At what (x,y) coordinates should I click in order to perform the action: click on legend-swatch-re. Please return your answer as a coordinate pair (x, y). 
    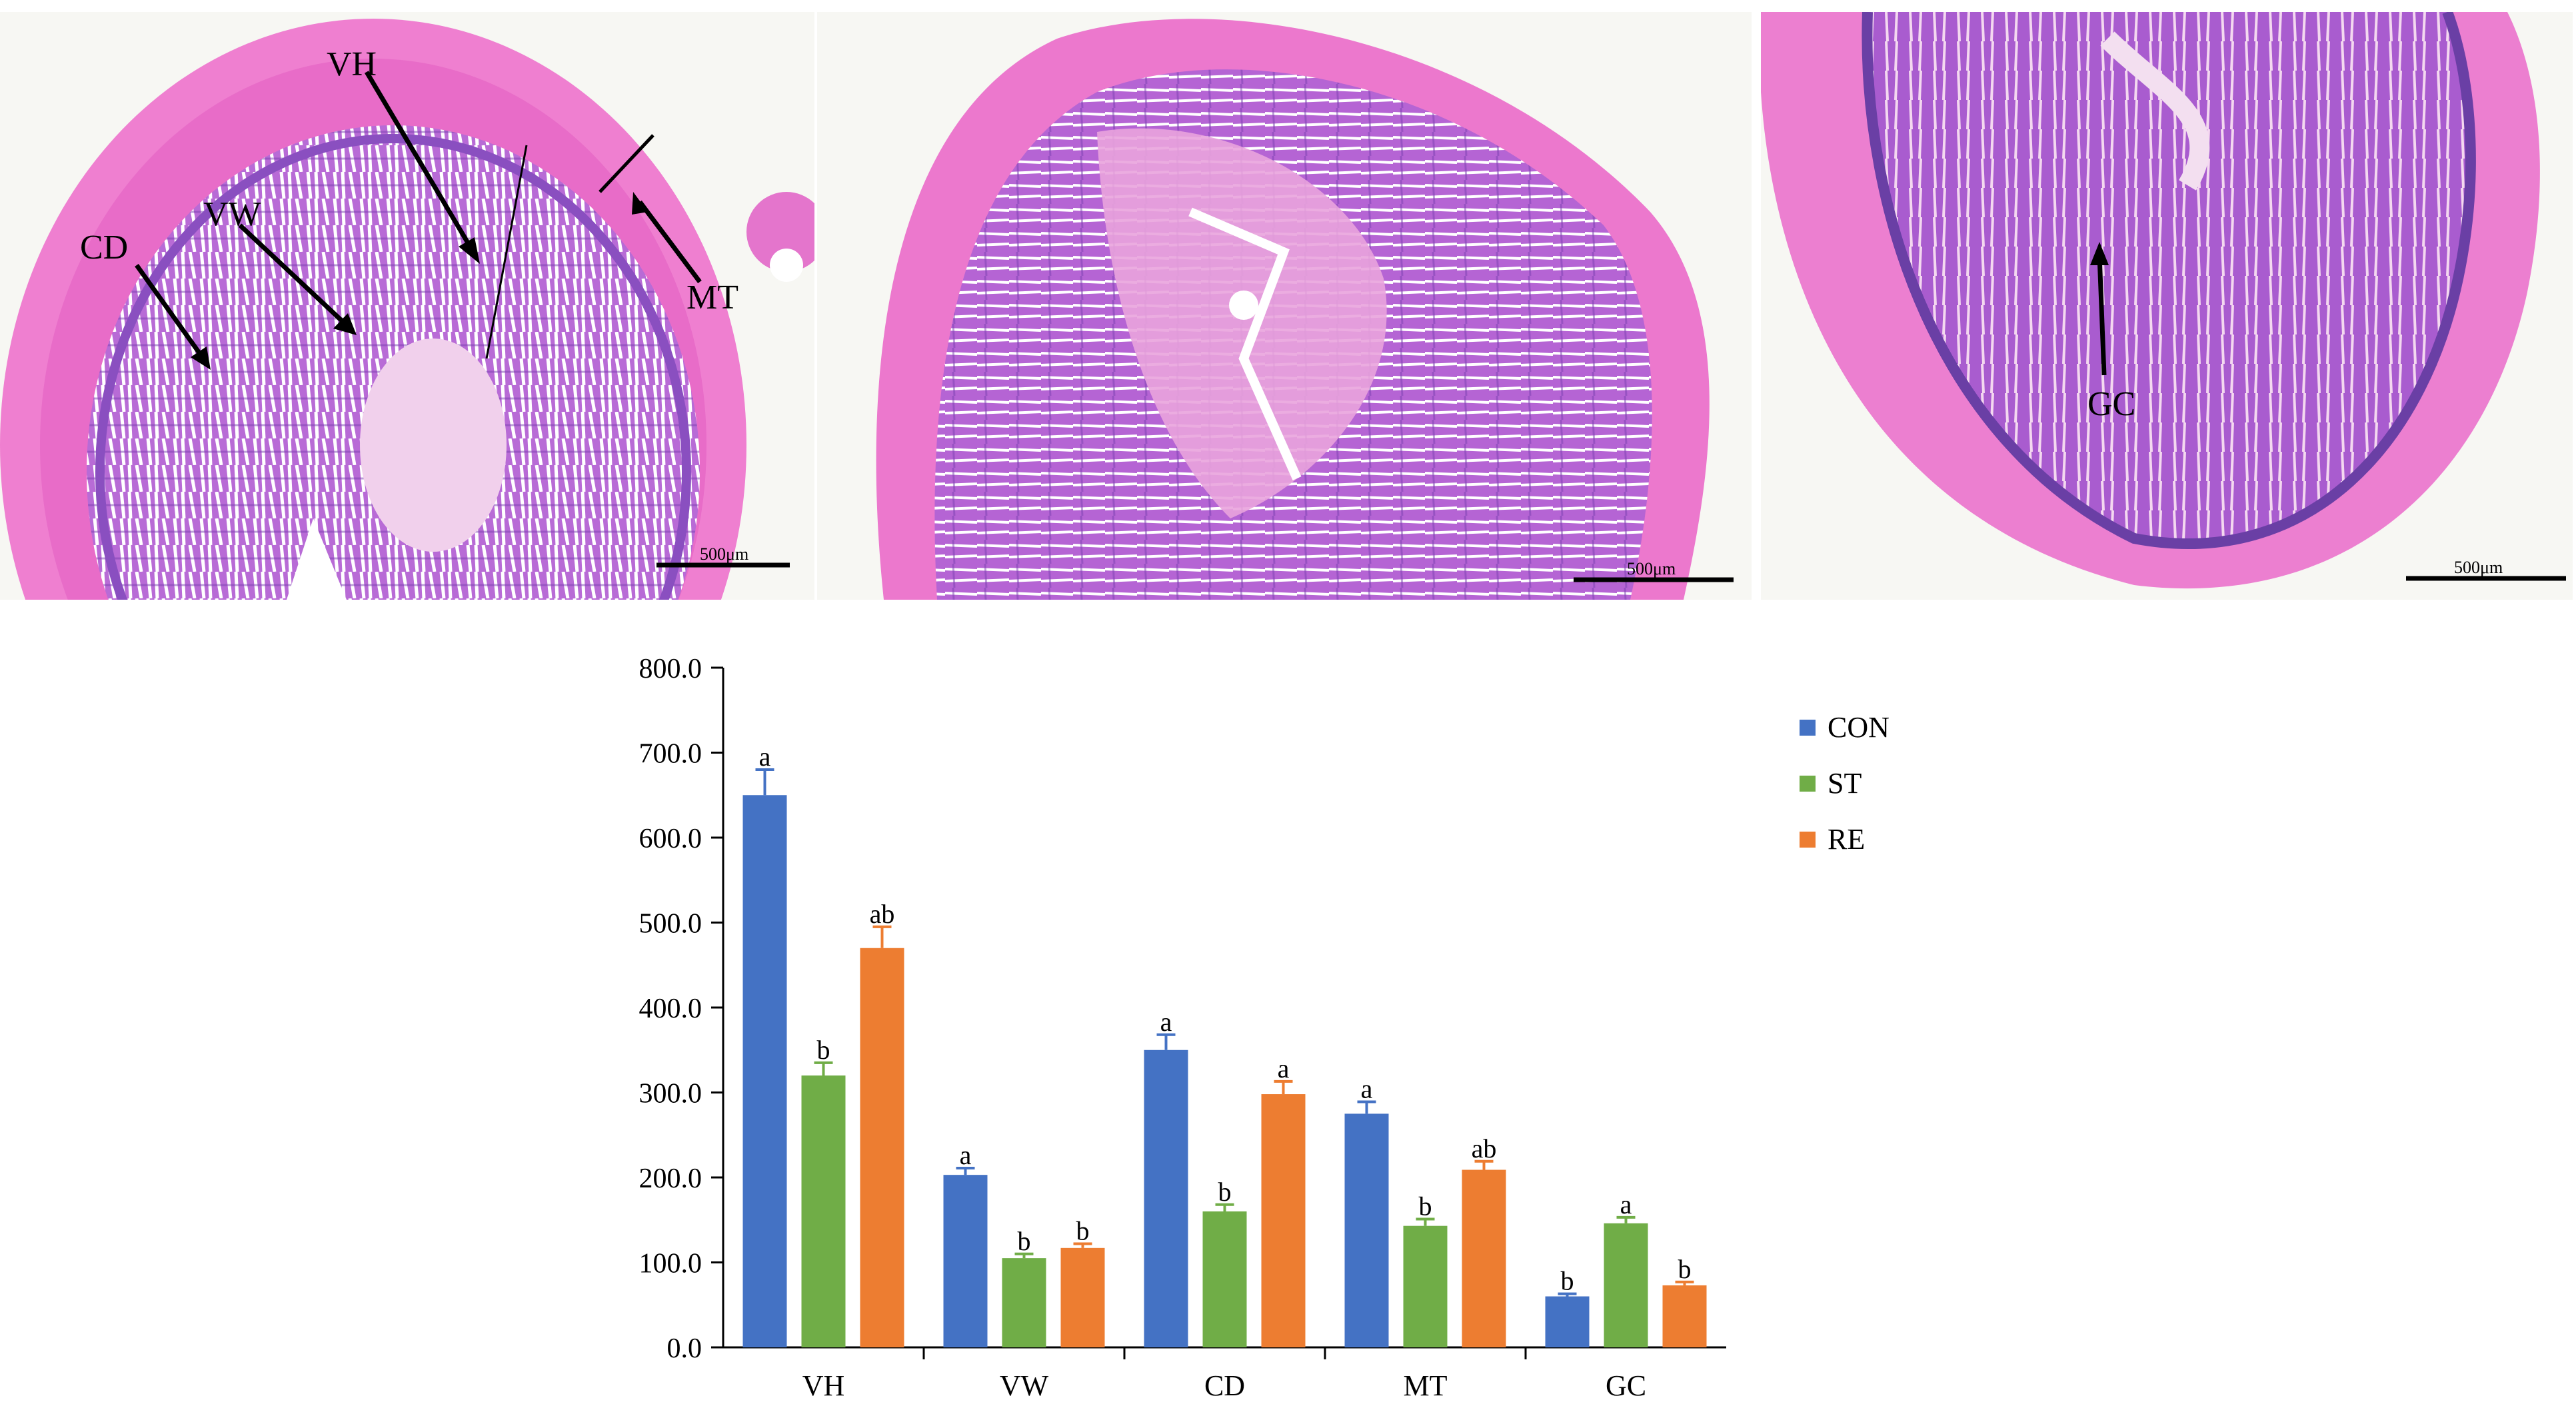
    Looking at the image, I should click on (1808, 840).